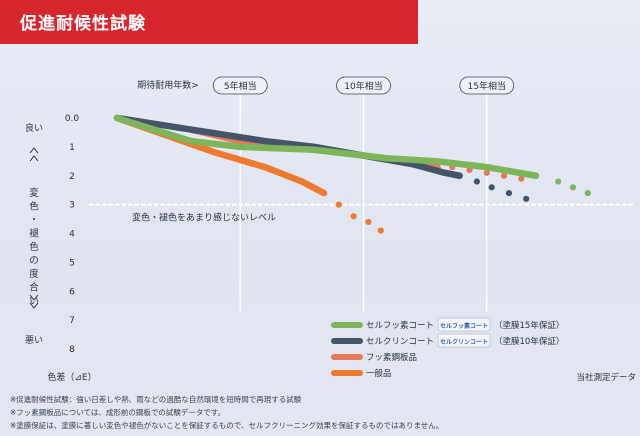 This screenshot has width=640, height=436. What do you see at coordinates (72, 263) in the screenshot?
I see `y-tick-label: 5` at bounding box center [72, 263].